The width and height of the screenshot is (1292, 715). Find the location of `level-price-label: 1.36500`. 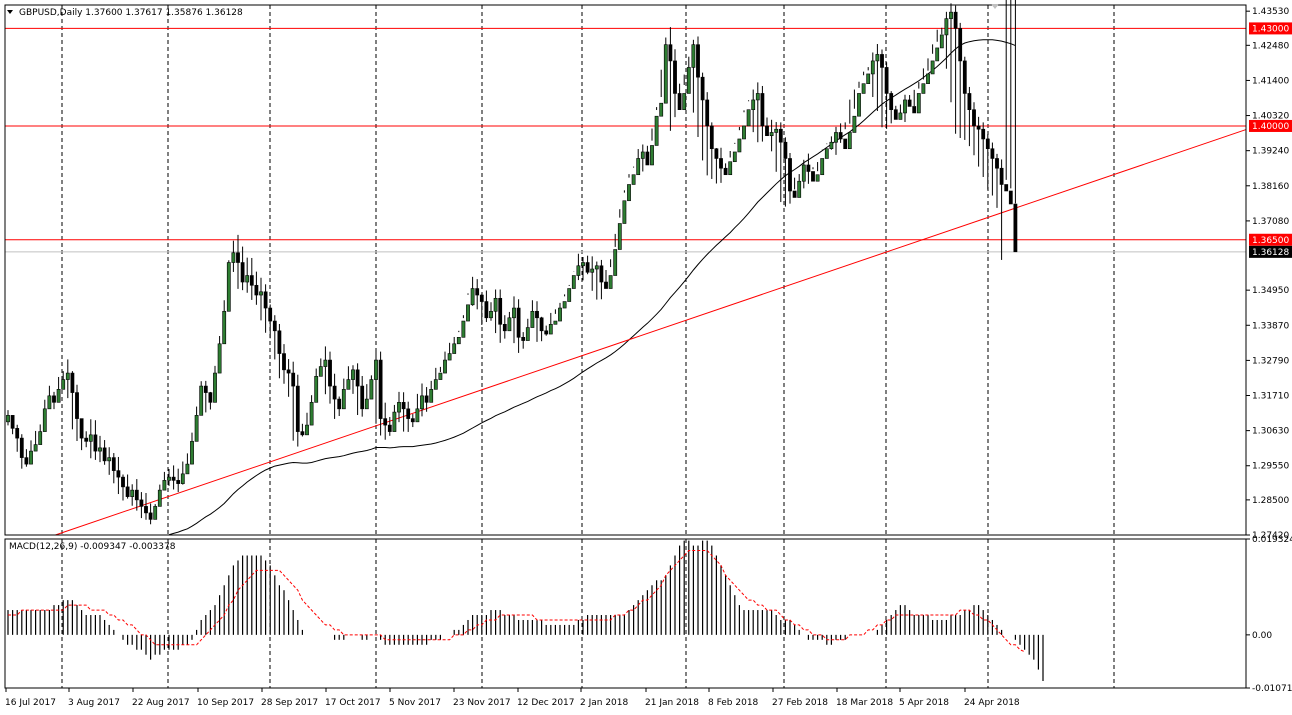

level-price-label: 1.36500 is located at coordinates (1270, 241).